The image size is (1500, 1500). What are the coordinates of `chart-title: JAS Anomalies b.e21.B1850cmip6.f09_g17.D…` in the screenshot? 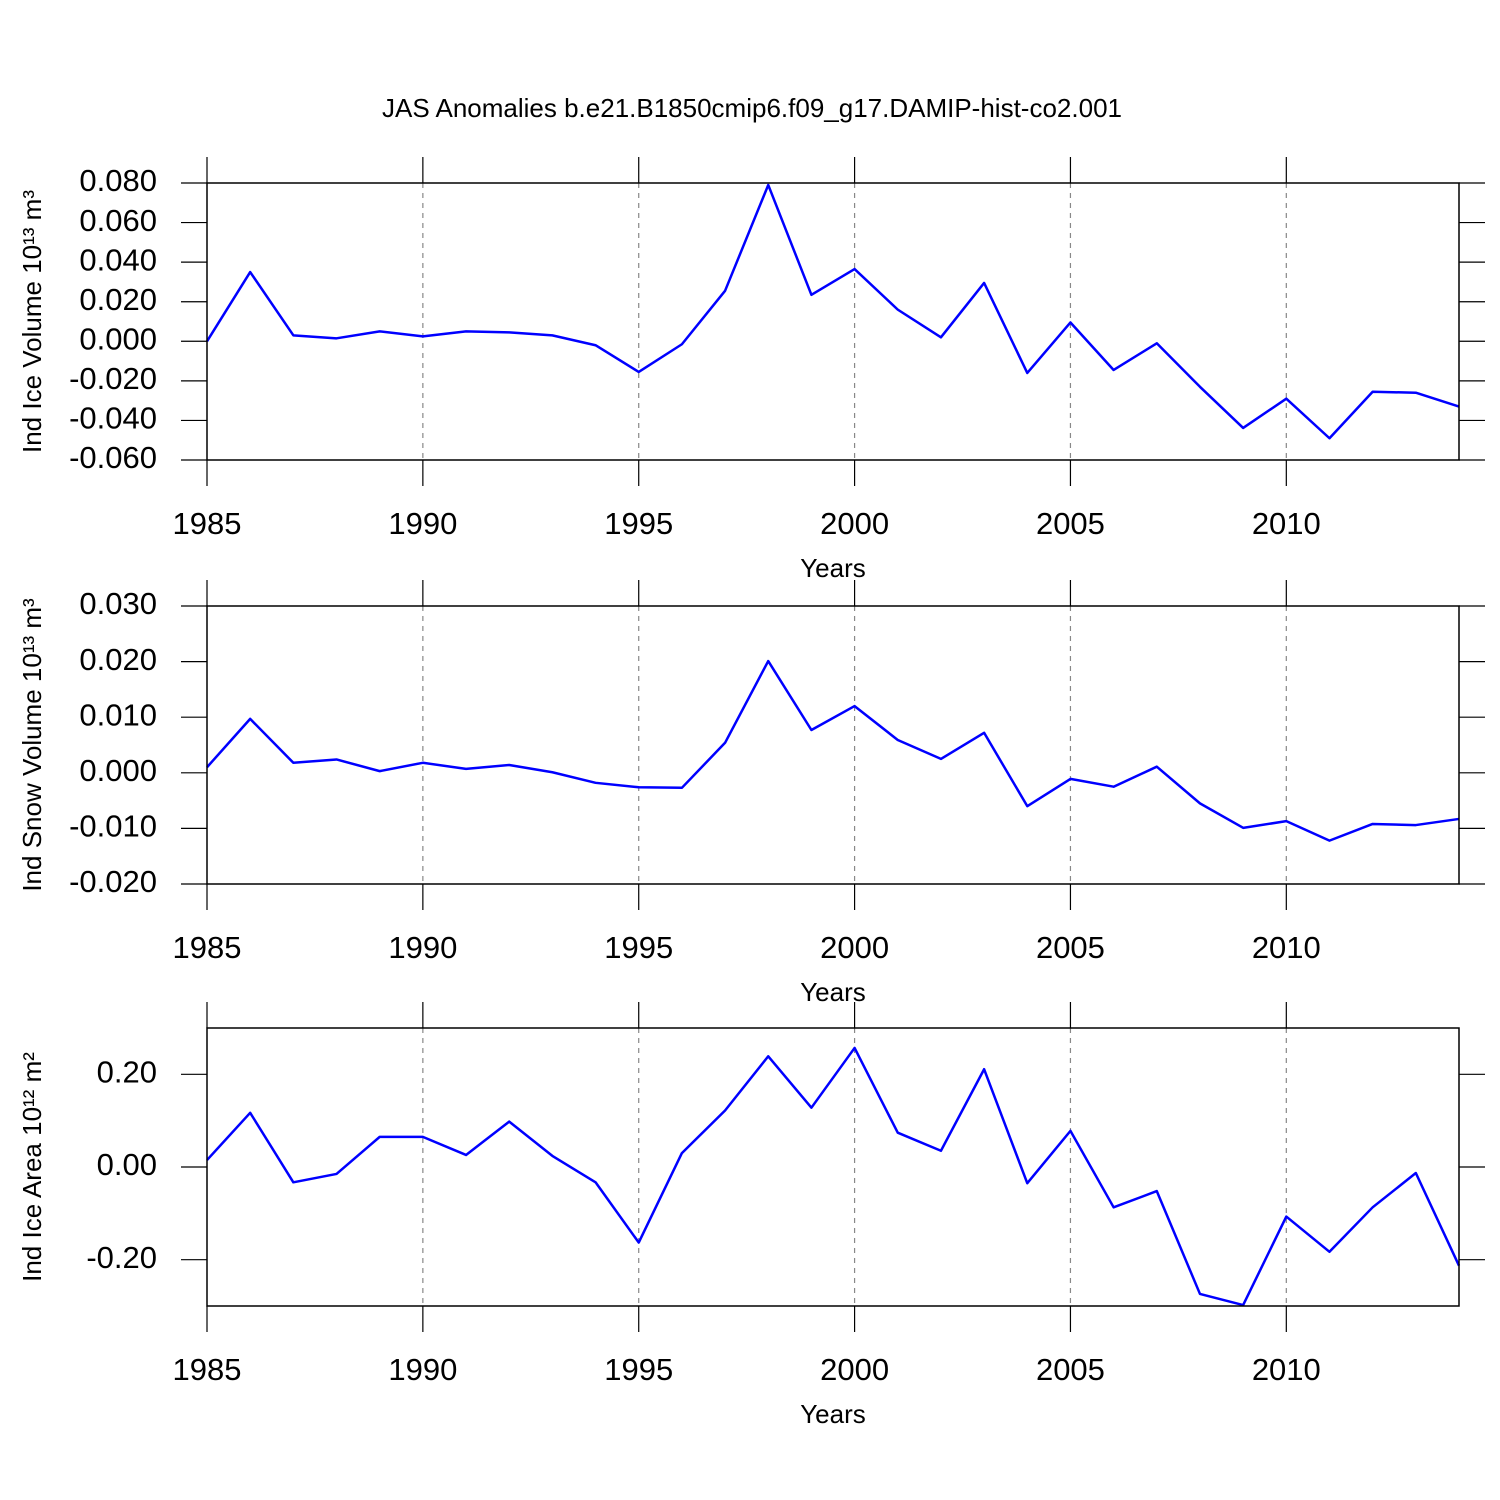 It's located at (752, 108).